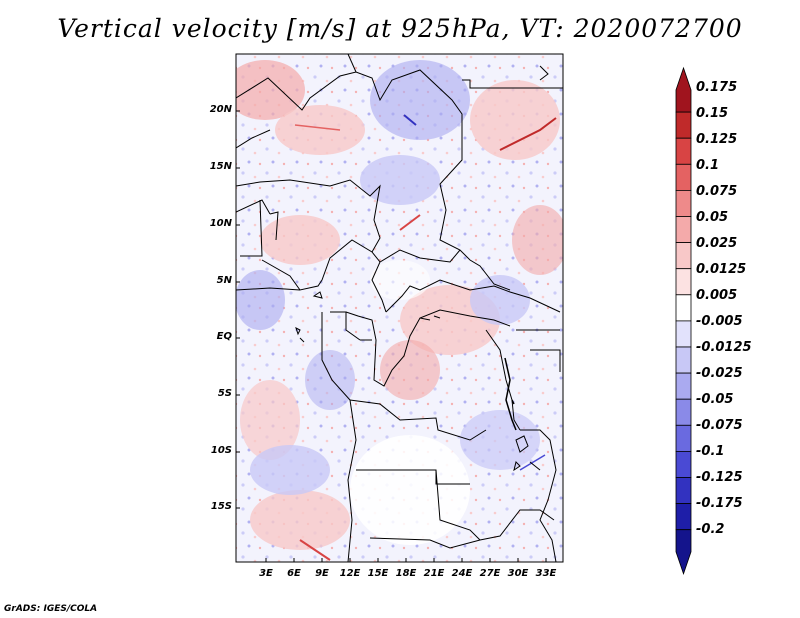  What do you see at coordinates (708, 165) in the screenshot?
I see `colorbar-label-3: 0.1` at bounding box center [708, 165].